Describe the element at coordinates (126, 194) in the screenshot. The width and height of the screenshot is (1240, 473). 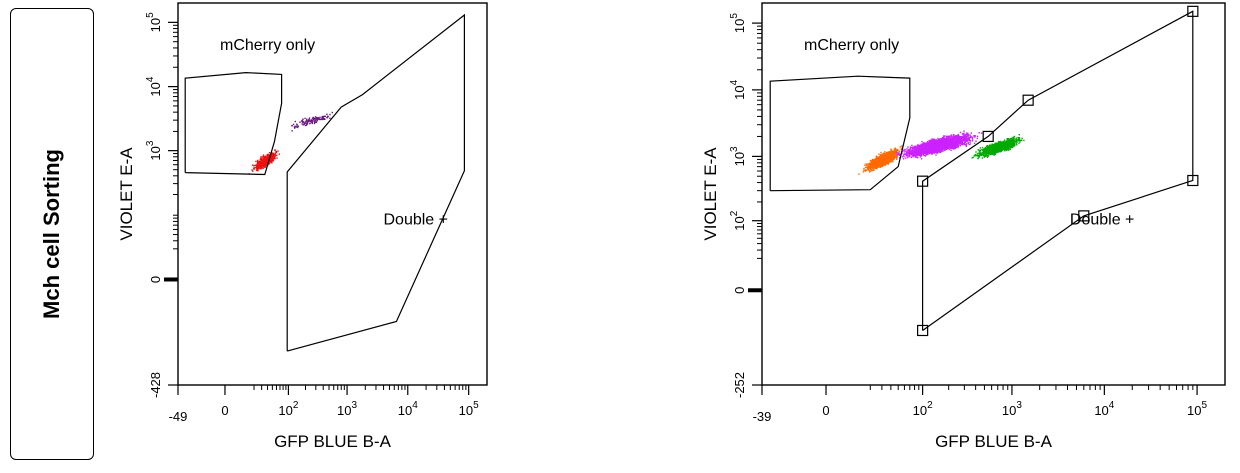
I see `y-axis-label: VIOLET E-A` at that location.